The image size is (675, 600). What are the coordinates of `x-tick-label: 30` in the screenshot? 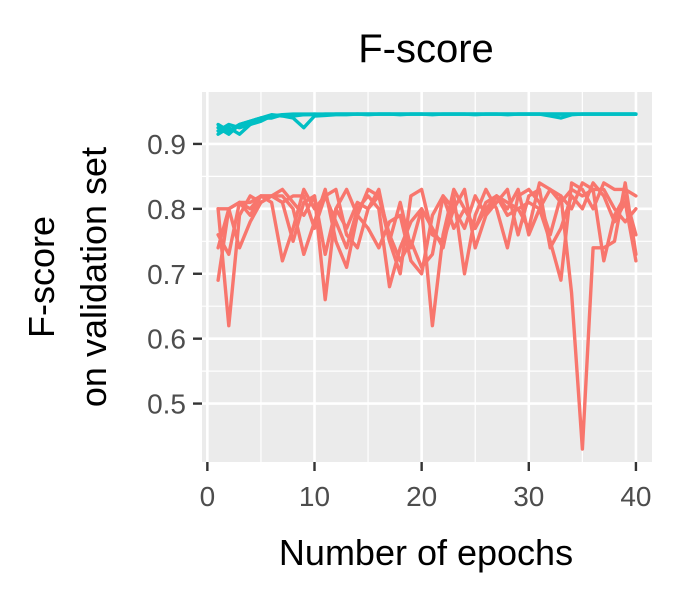 It's located at (528, 496).